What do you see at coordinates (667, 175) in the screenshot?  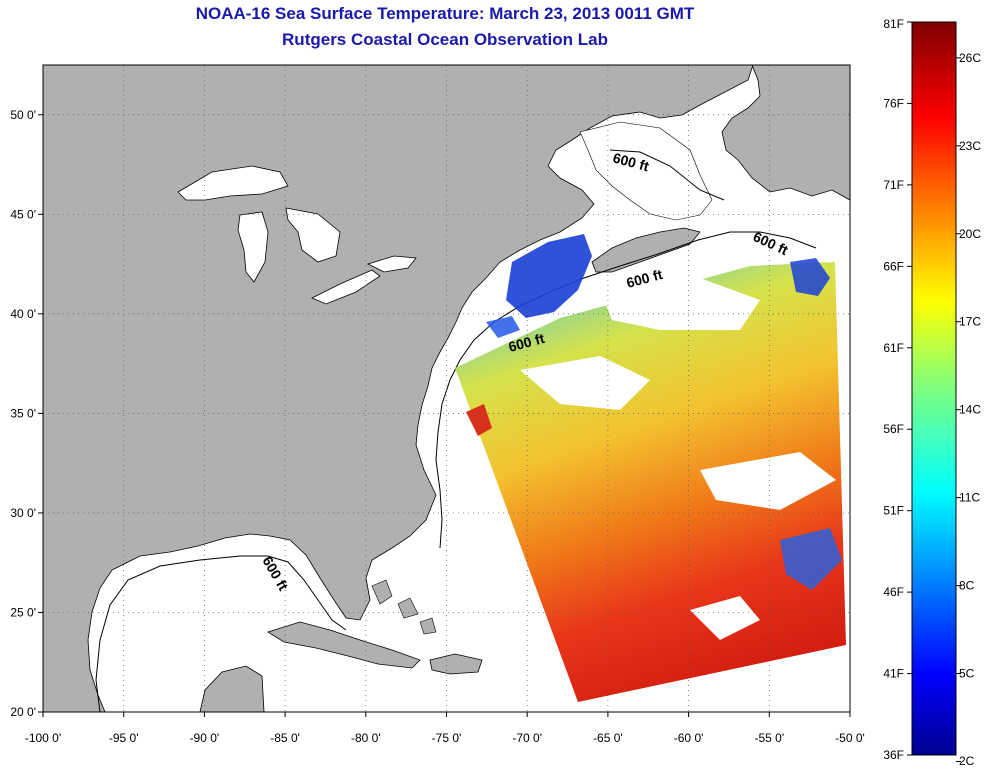 I see `depth-contour-stlawrence` at bounding box center [667, 175].